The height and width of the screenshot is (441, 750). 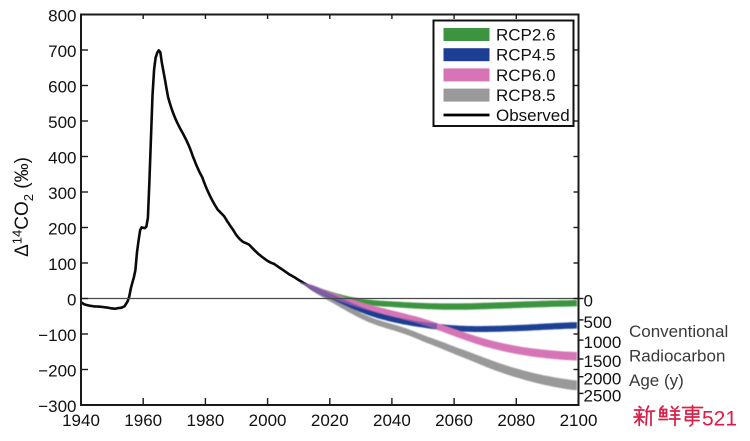 What do you see at coordinates (603, 361) in the screenshot?
I see `svg-text: 1500` at bounding box center [603, 361].